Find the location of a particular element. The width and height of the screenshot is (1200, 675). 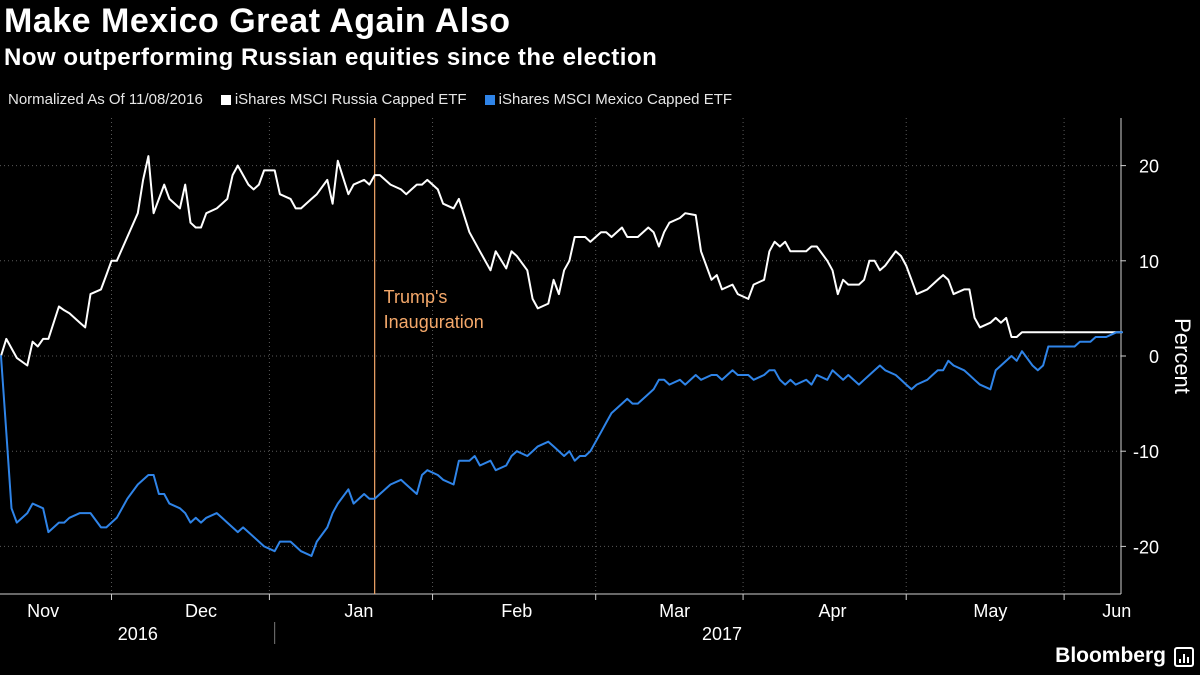

bloomberg-chart-icon is located at coordinates (1184, 657).